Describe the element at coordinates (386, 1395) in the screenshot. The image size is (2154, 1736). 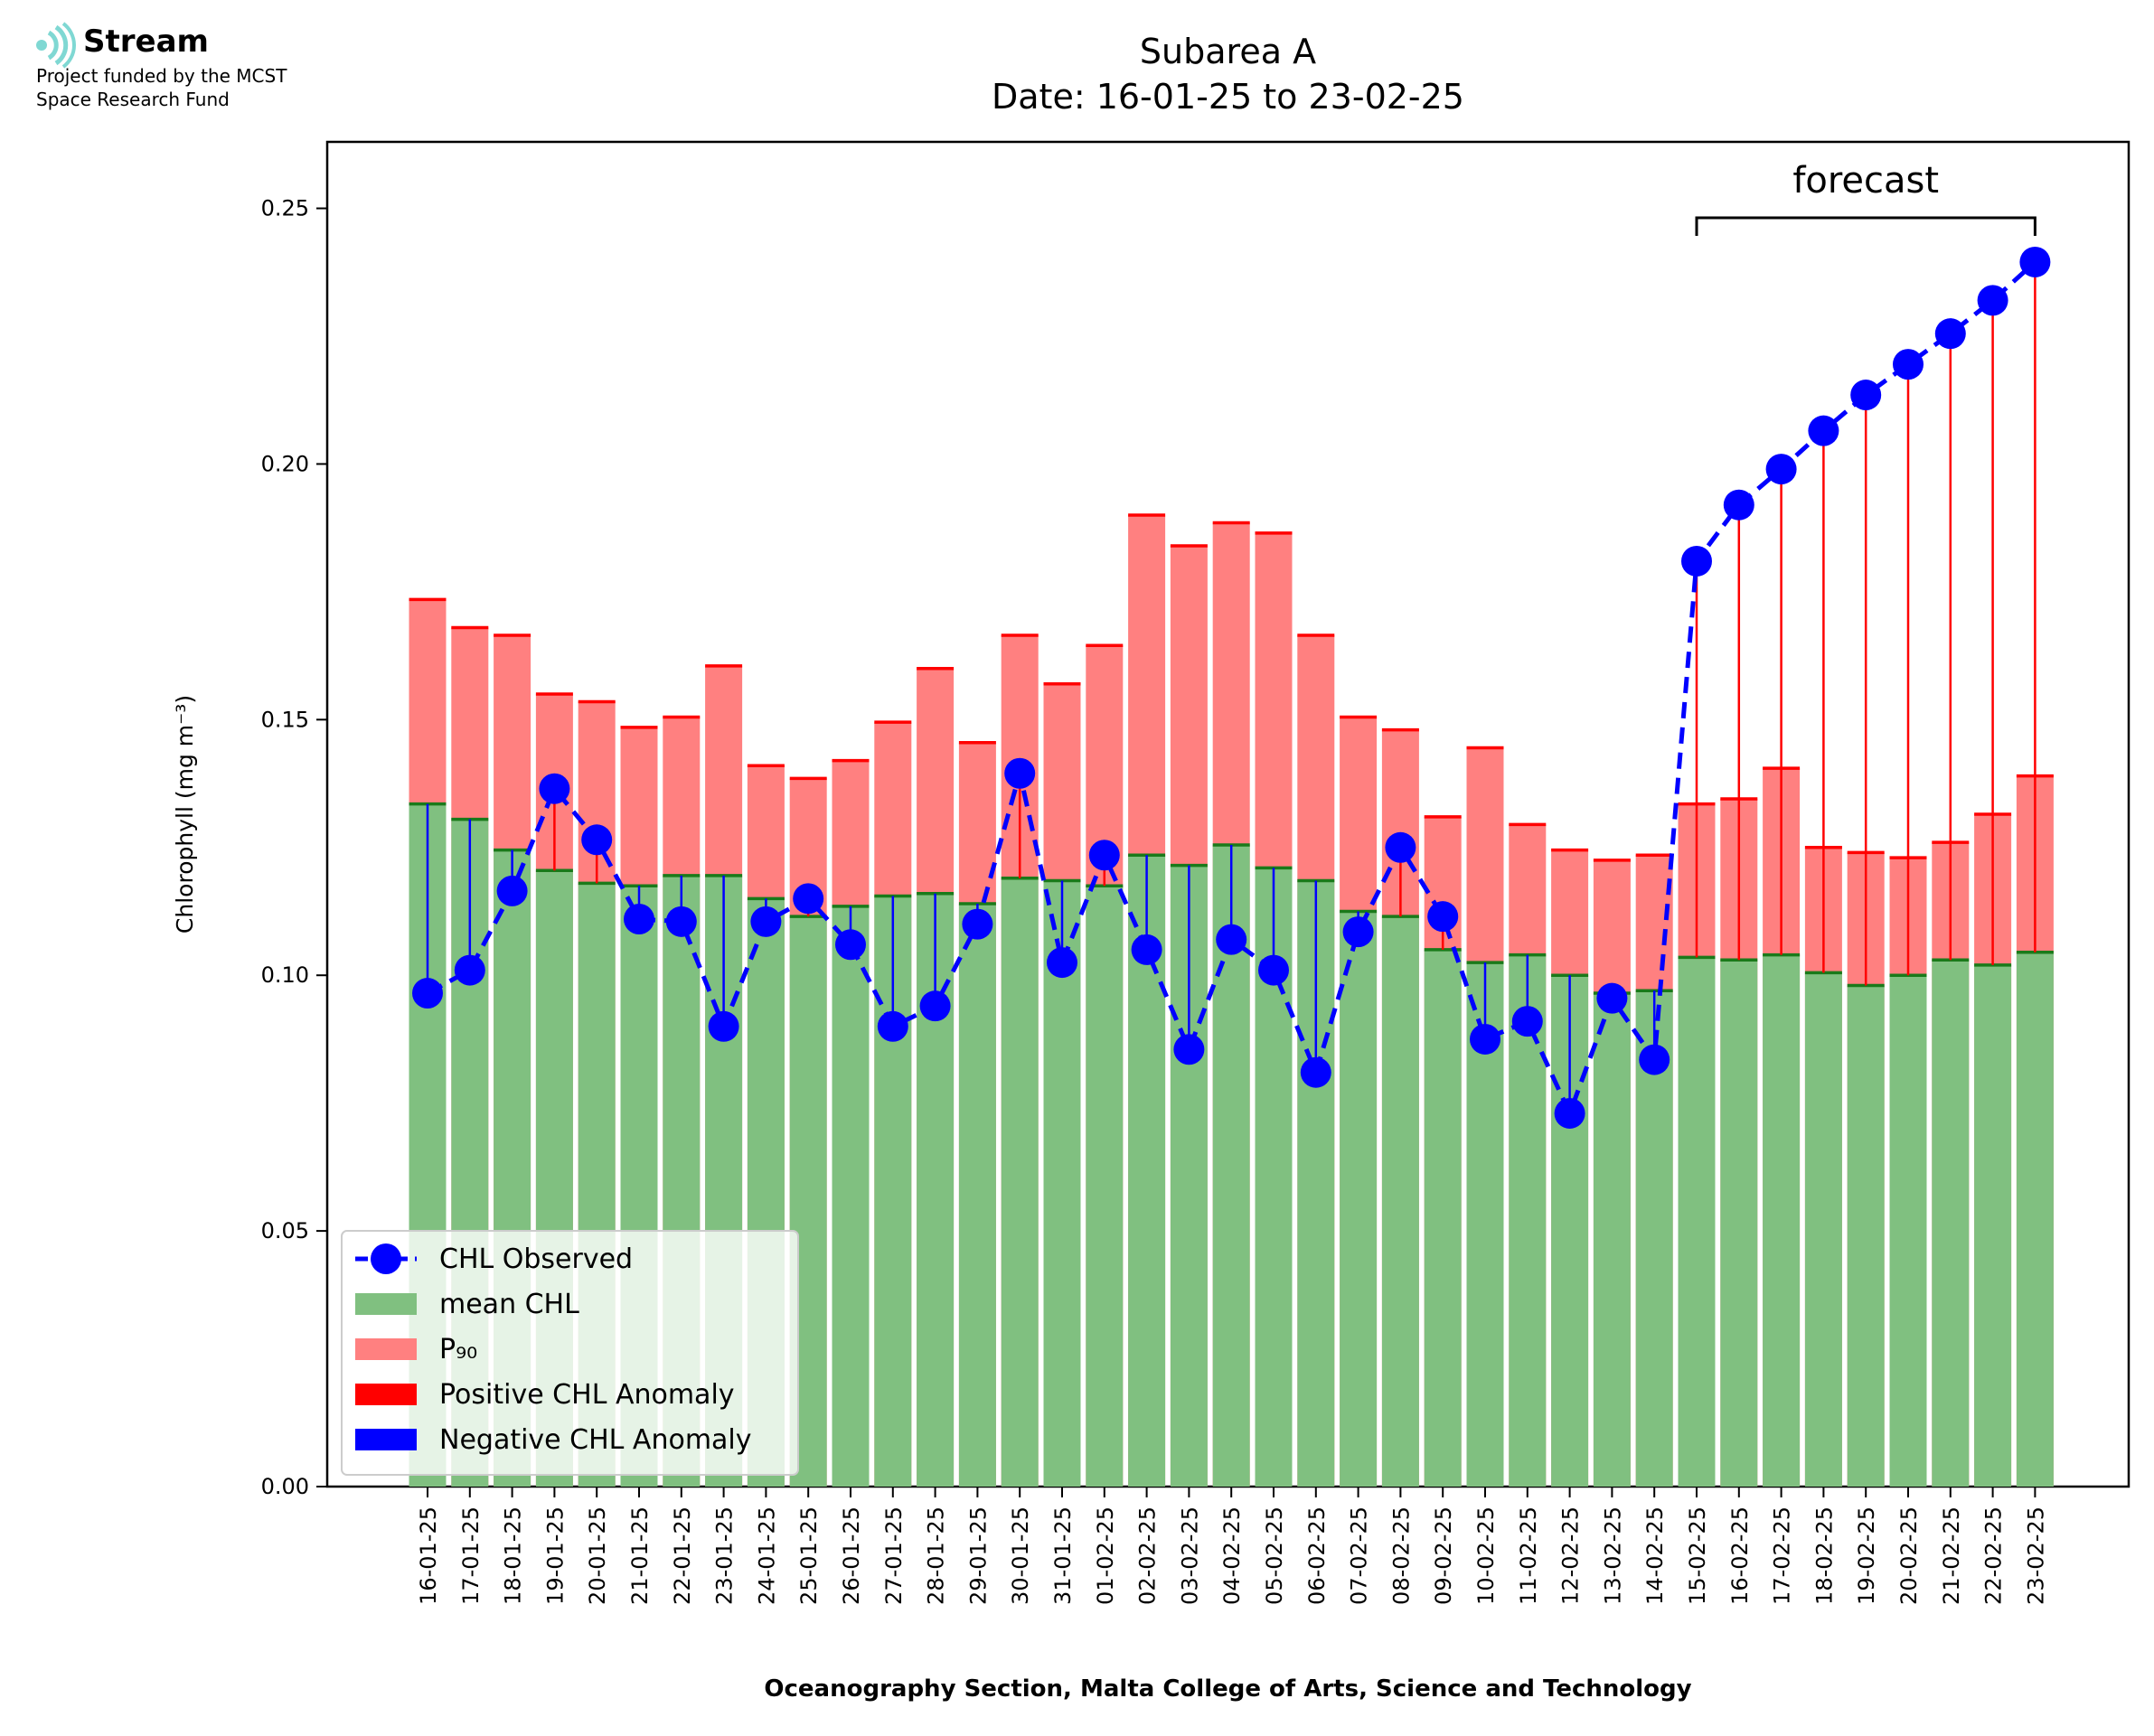
I see `legend-positive-swatch` at that location.